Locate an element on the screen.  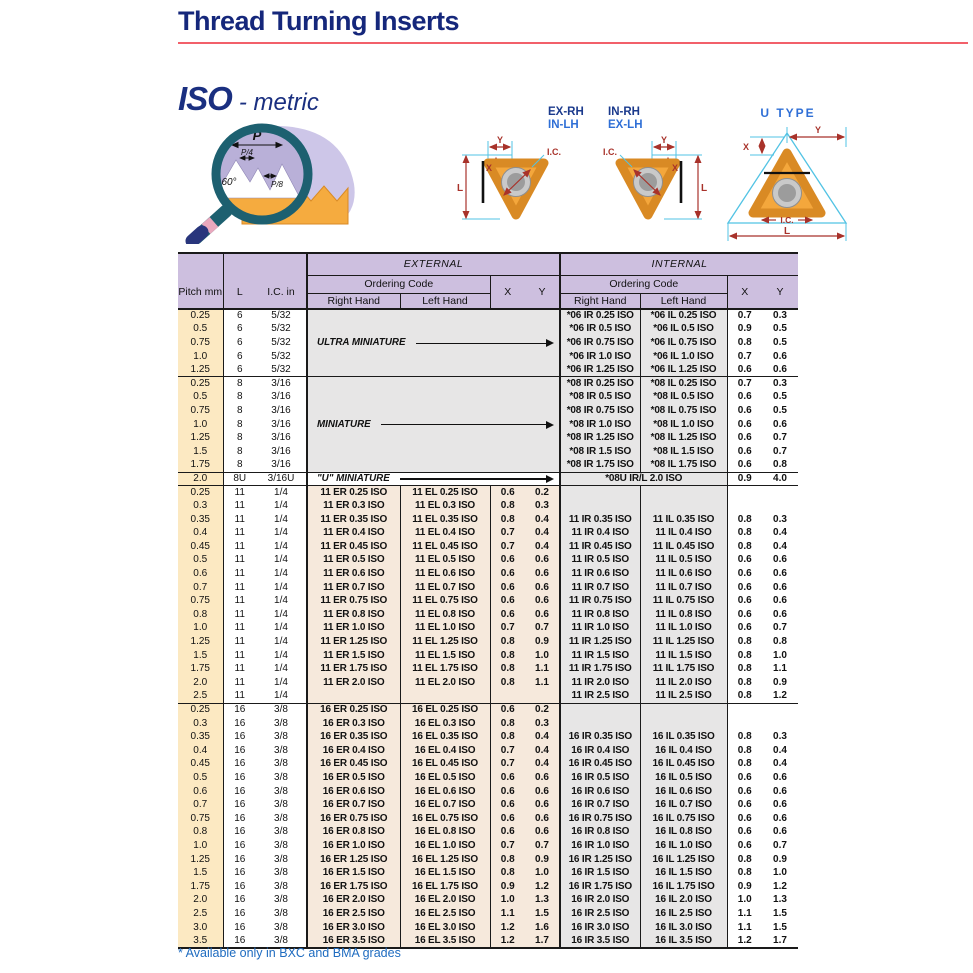
int-y is located at coordinates (780, 493).